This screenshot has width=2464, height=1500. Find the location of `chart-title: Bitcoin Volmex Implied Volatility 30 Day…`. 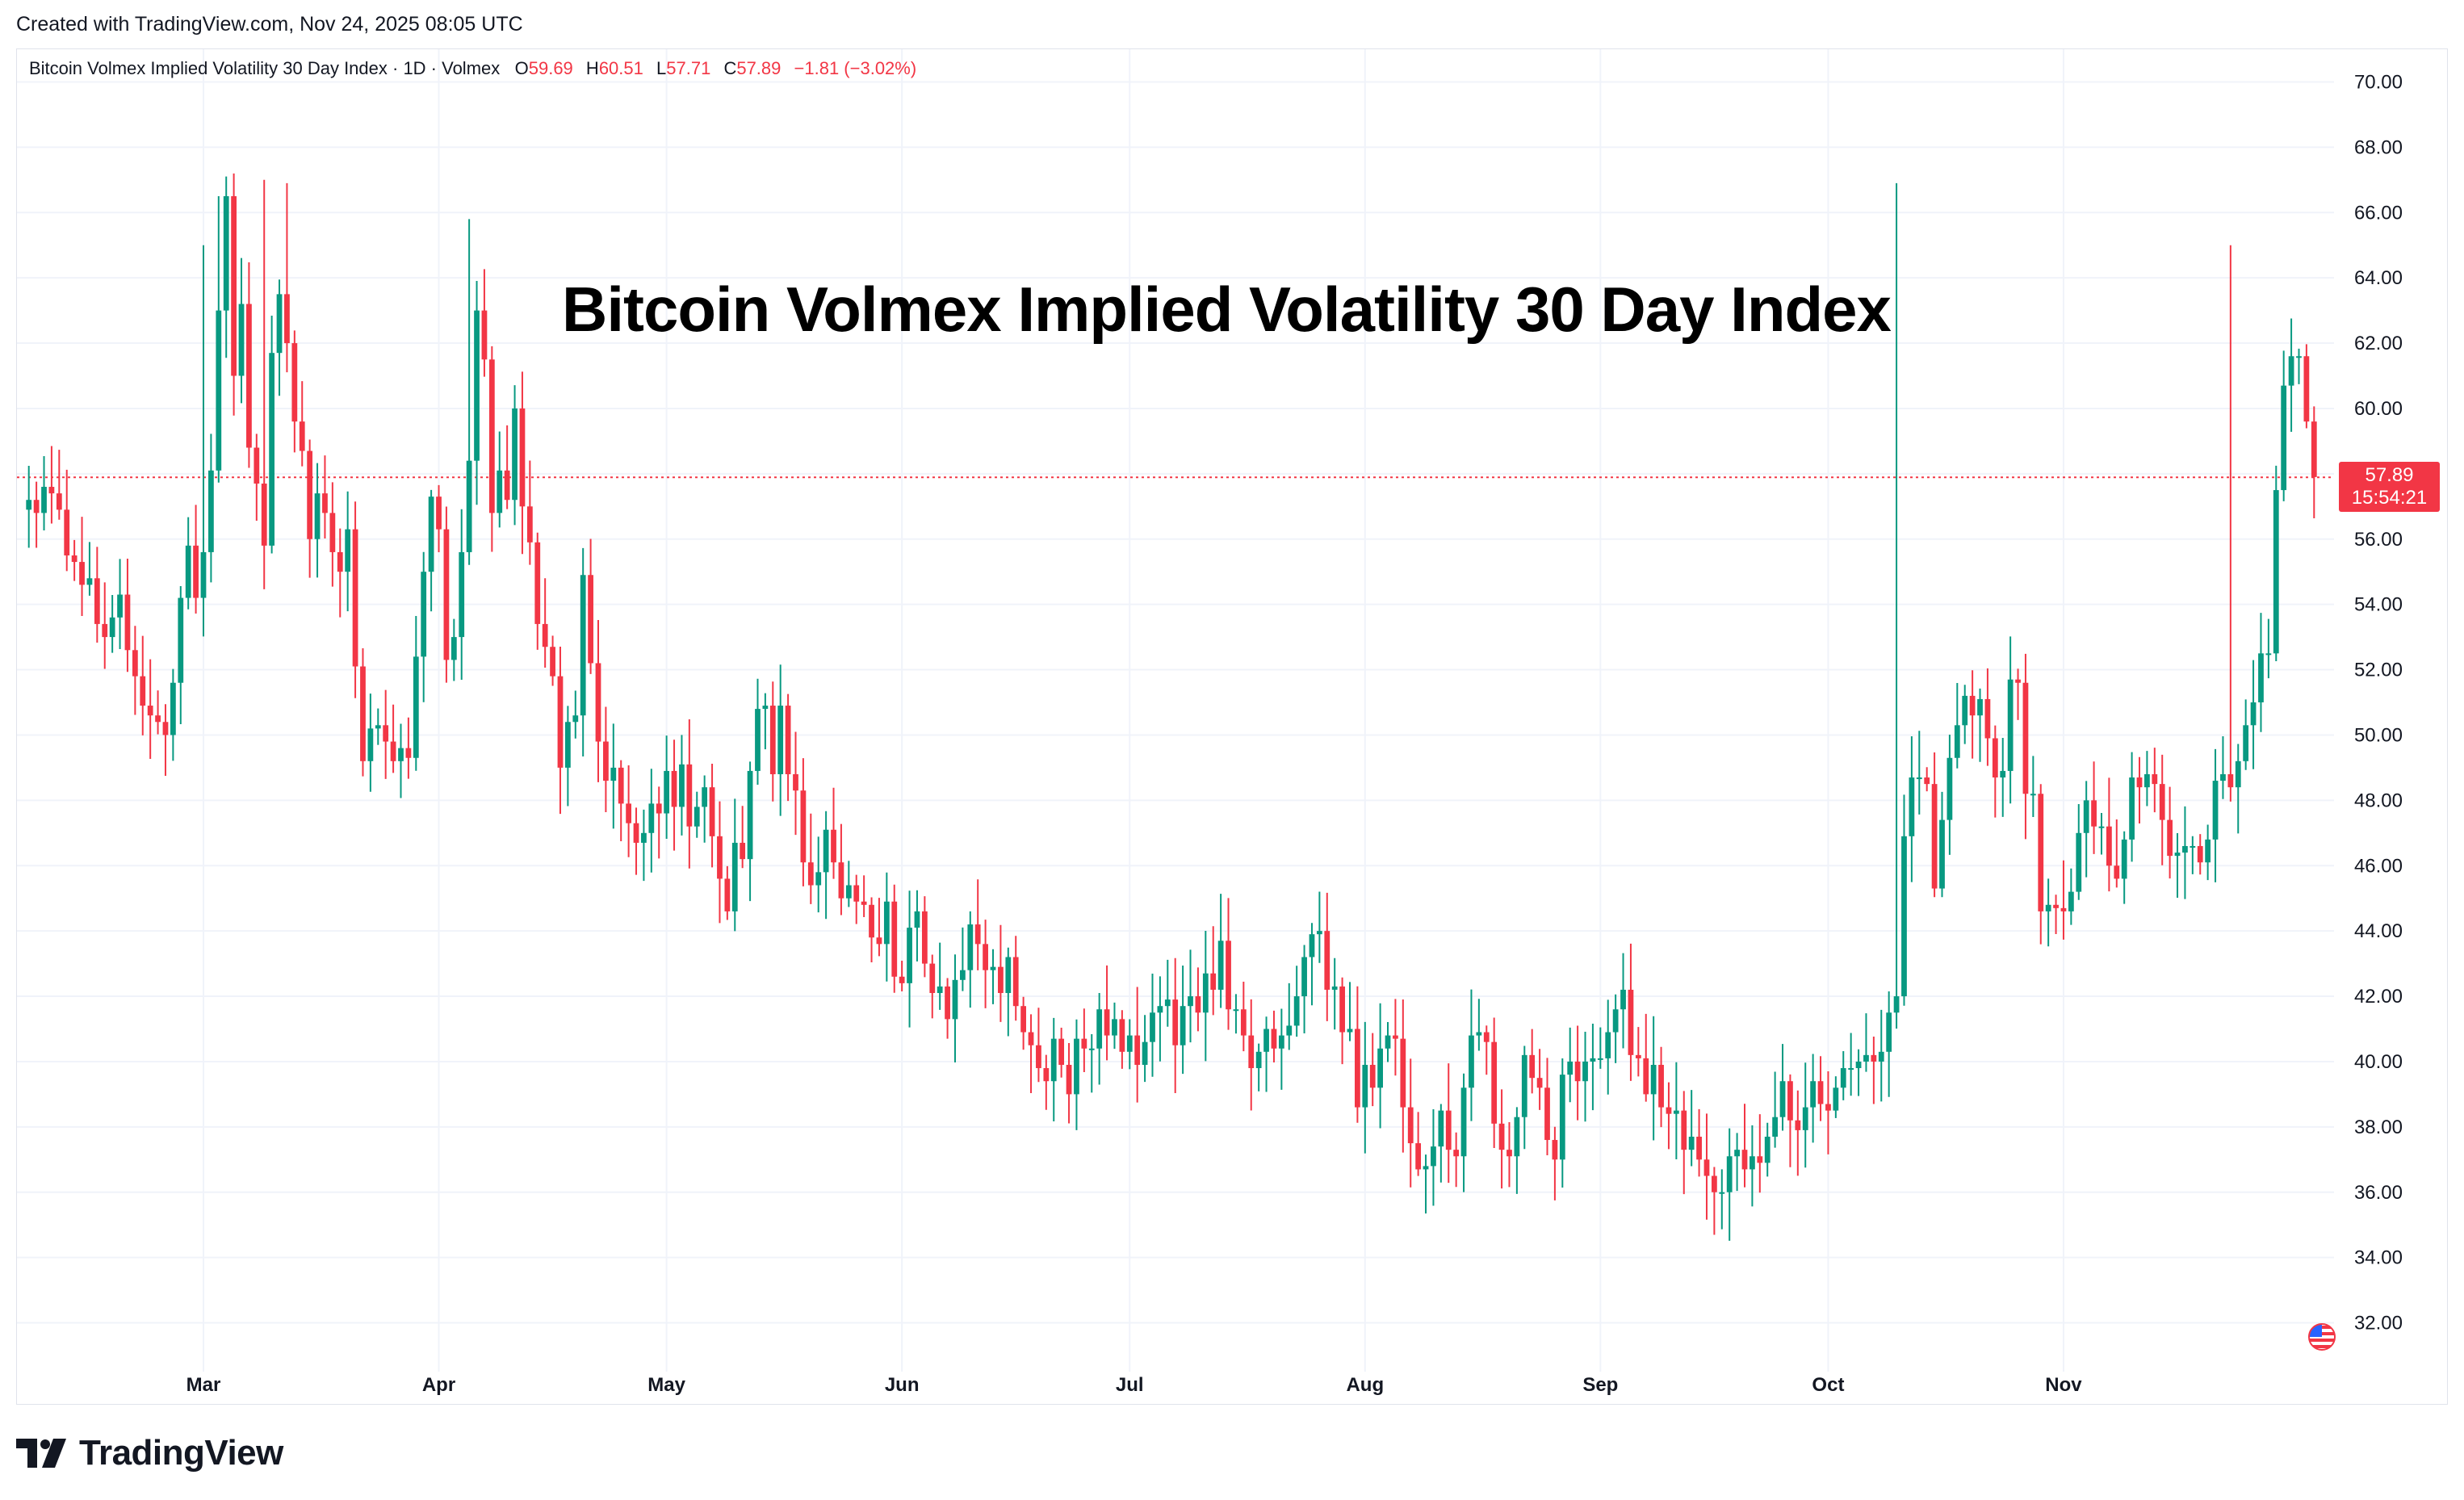

chart-title: Bitcoin Volmex Implied Volatility 30 Day… is located at coordinates (1227, 309).